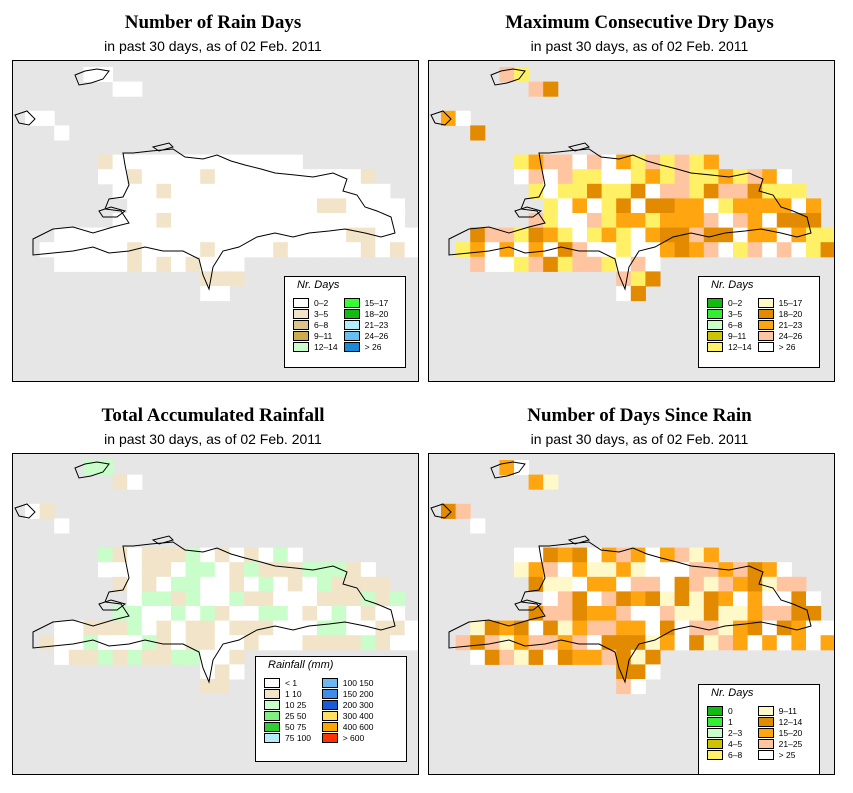 Image resolution: width=853 pixels, height=793 pixels. What do you see at coordinates (347, 704) in the screenshot?
I see `legend-item: 200 300` at bounding box center [347, 704].